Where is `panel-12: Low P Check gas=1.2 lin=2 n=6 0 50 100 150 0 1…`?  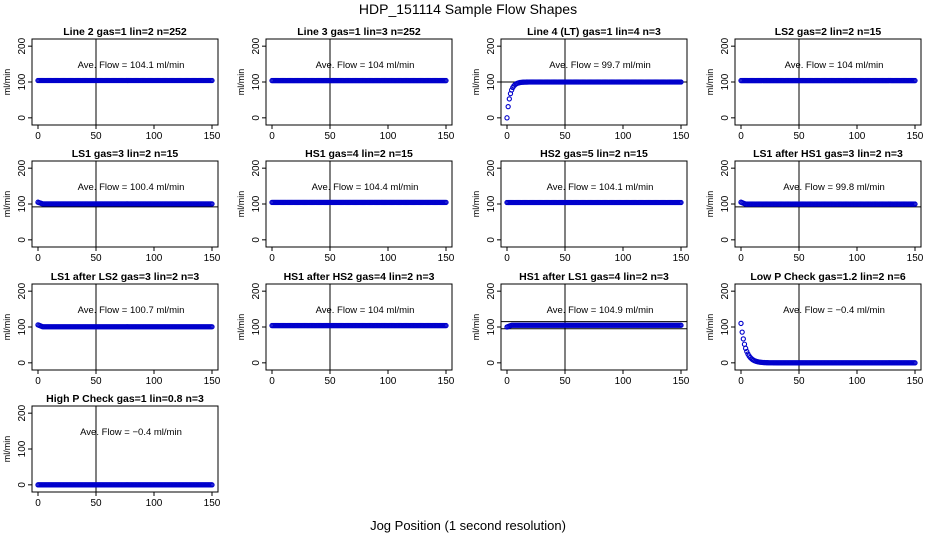 panel-12: Low P Check gas=1.2 lin=2 n=6 0 50 100 150 0 1… is located at coordinates (814, 329).